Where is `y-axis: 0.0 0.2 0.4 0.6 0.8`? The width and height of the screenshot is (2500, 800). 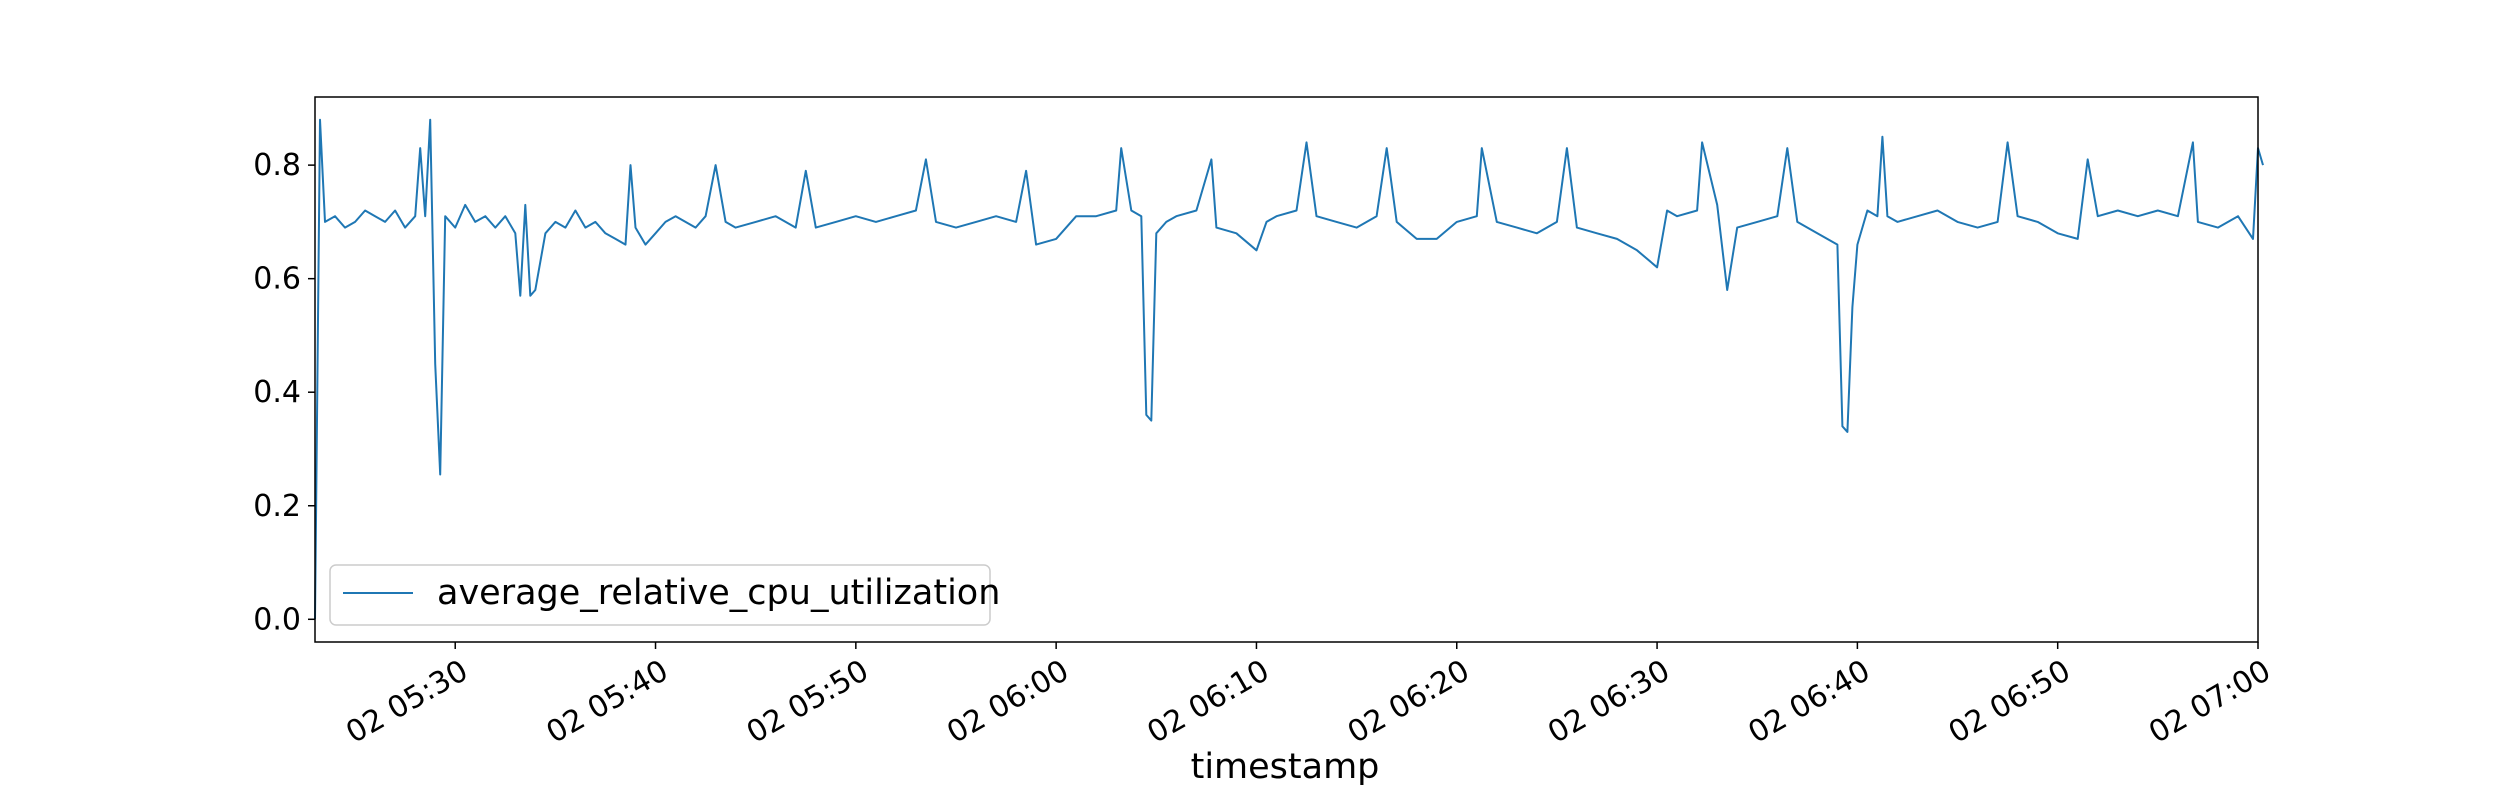 y-axis: 0.0 0.2 0.4 0.6 0.8 is located at coordinates (284, 392).